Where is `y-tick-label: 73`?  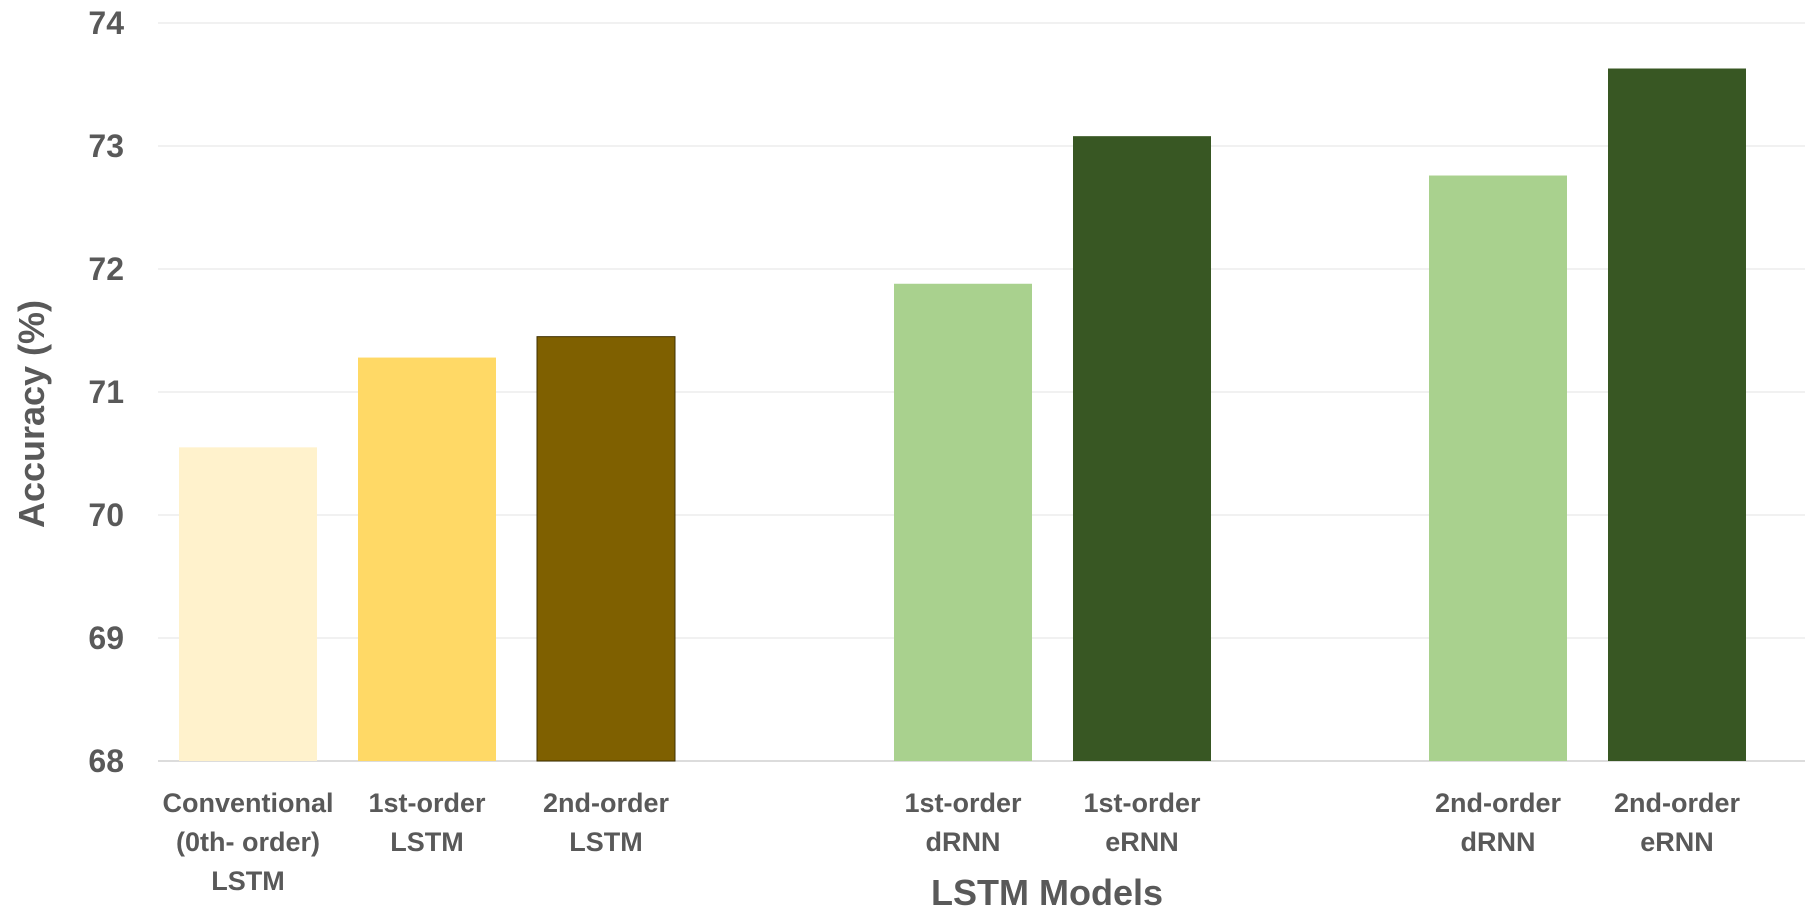 y-tick-label: 73 is located at coordinates (106, 146).